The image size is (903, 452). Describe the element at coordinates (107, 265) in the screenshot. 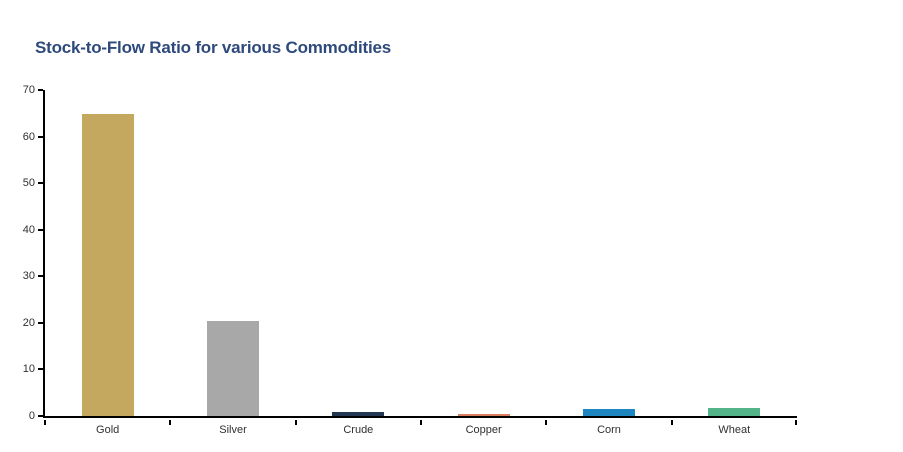

I see `bar-gold` at that location.